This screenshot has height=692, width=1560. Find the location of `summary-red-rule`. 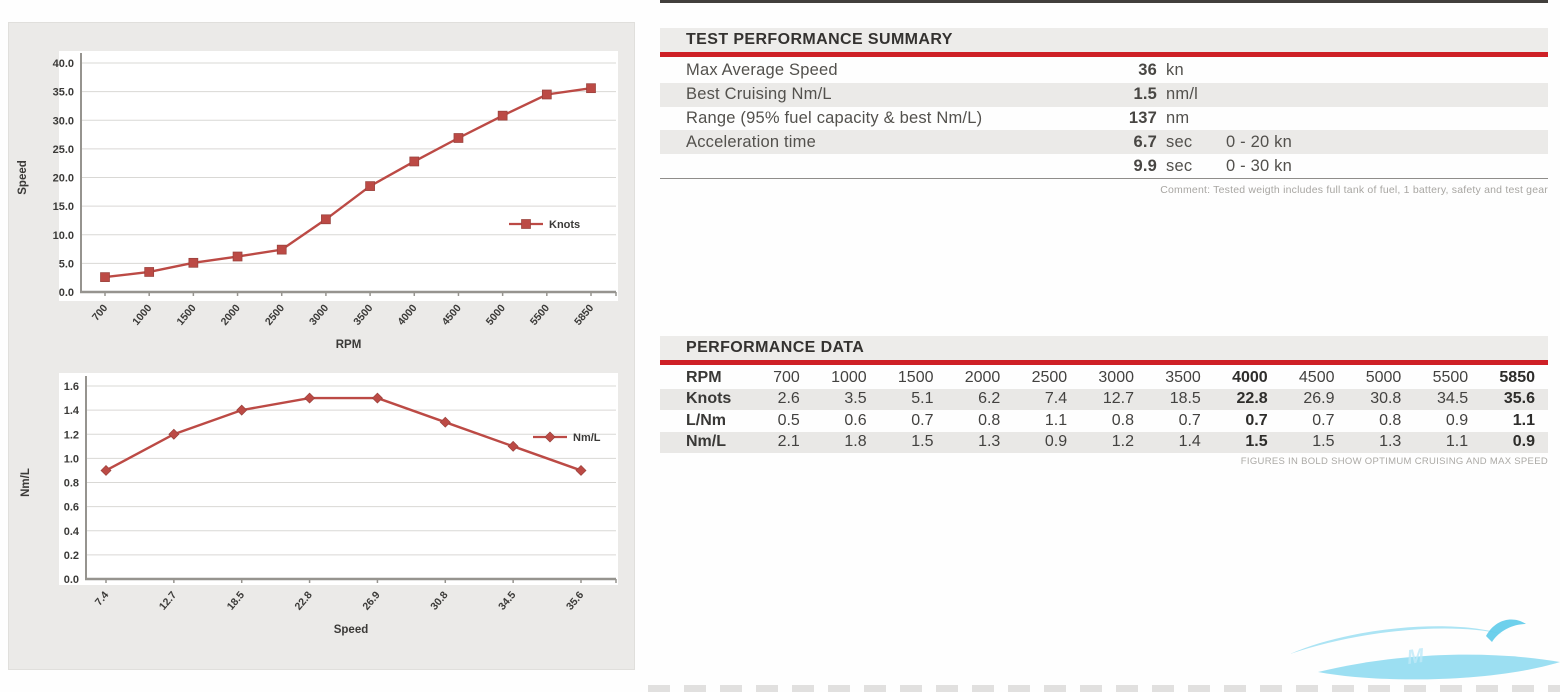

summary-red-rule is located at coordinates (1104, 54).